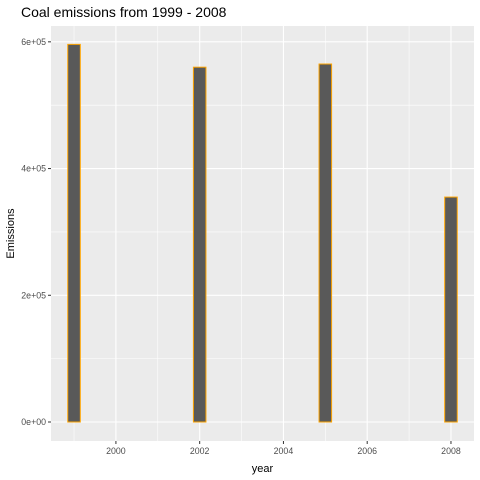 The height and width of the screenshot is (480, 480). I want to click on x-axis: 2000 2002 2004 2006 2008, so click(283, 448).